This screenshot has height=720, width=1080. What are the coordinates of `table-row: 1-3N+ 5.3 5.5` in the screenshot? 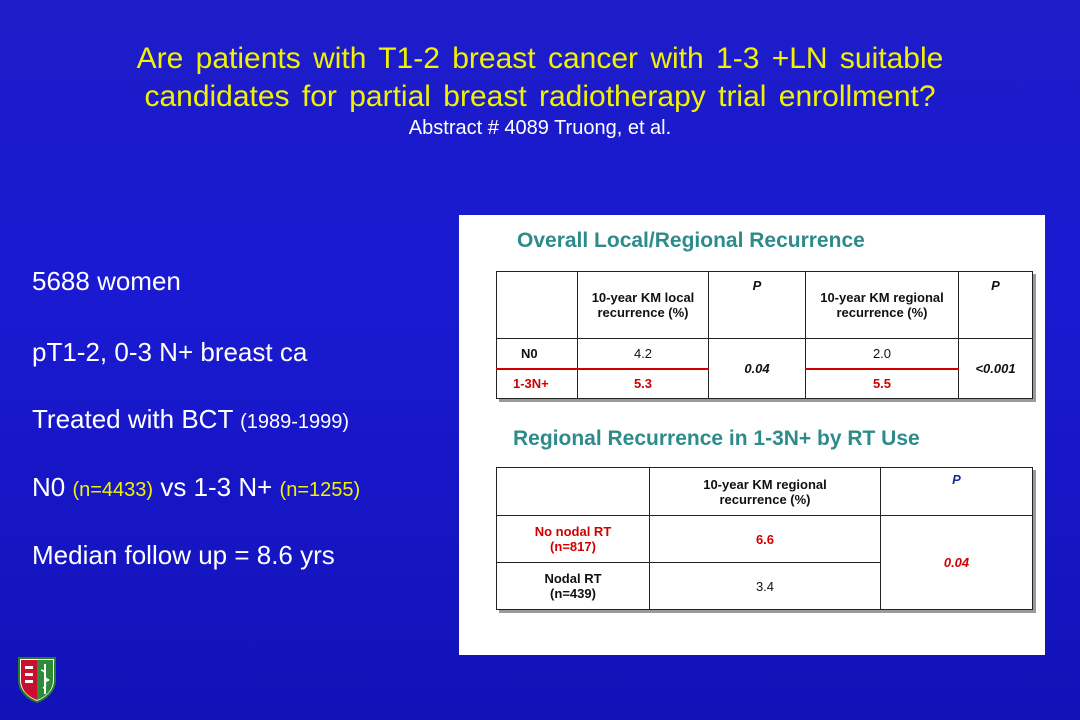 It's located at (764, 383).